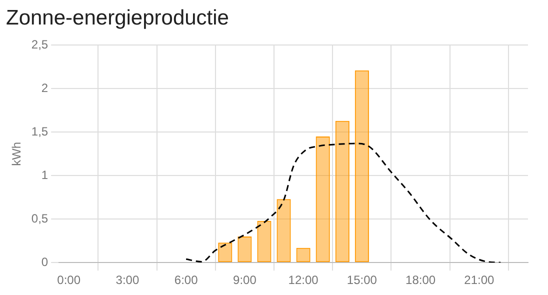  What do you see at coordinates (44, 175) in the screenshot?
I see `y-tick-label: 1` at bounding box center [44, 175].